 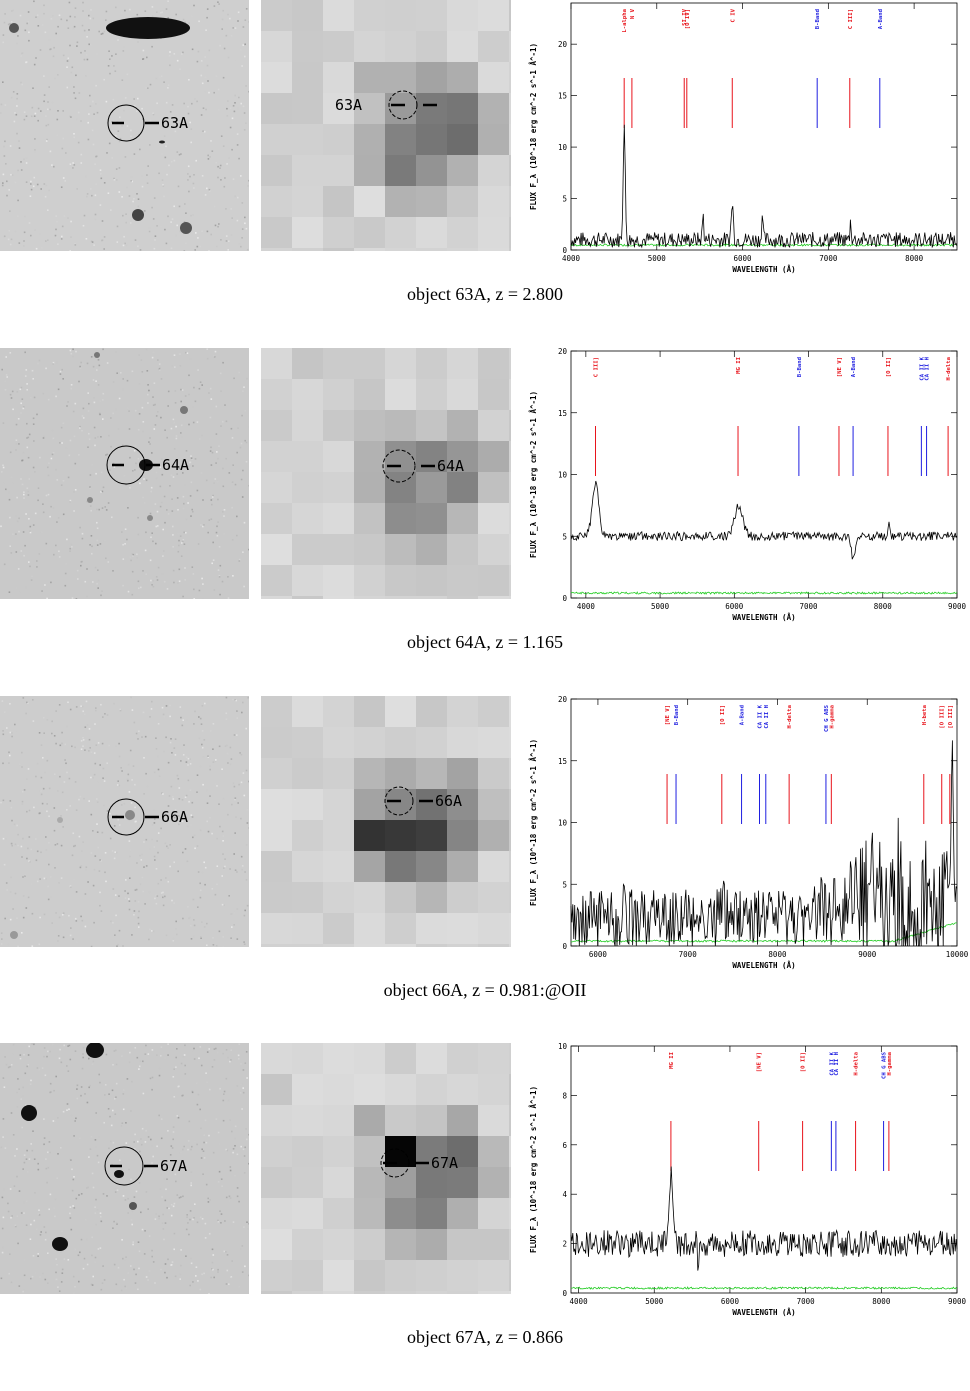 I want to click on plot-frame, so click(x=764, y=474).